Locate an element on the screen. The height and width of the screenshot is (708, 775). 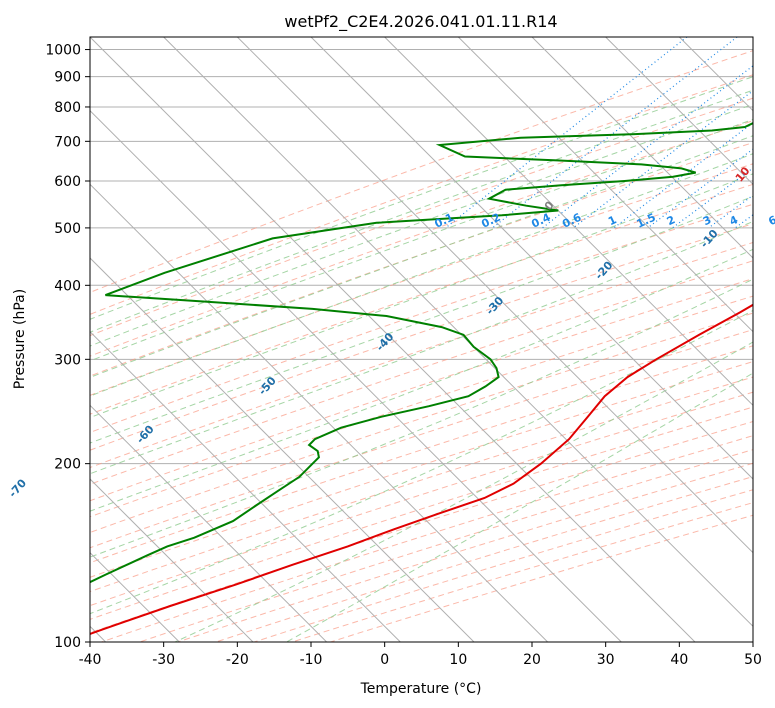
x-tick-label: -40 is located at coordinates (90, 660).